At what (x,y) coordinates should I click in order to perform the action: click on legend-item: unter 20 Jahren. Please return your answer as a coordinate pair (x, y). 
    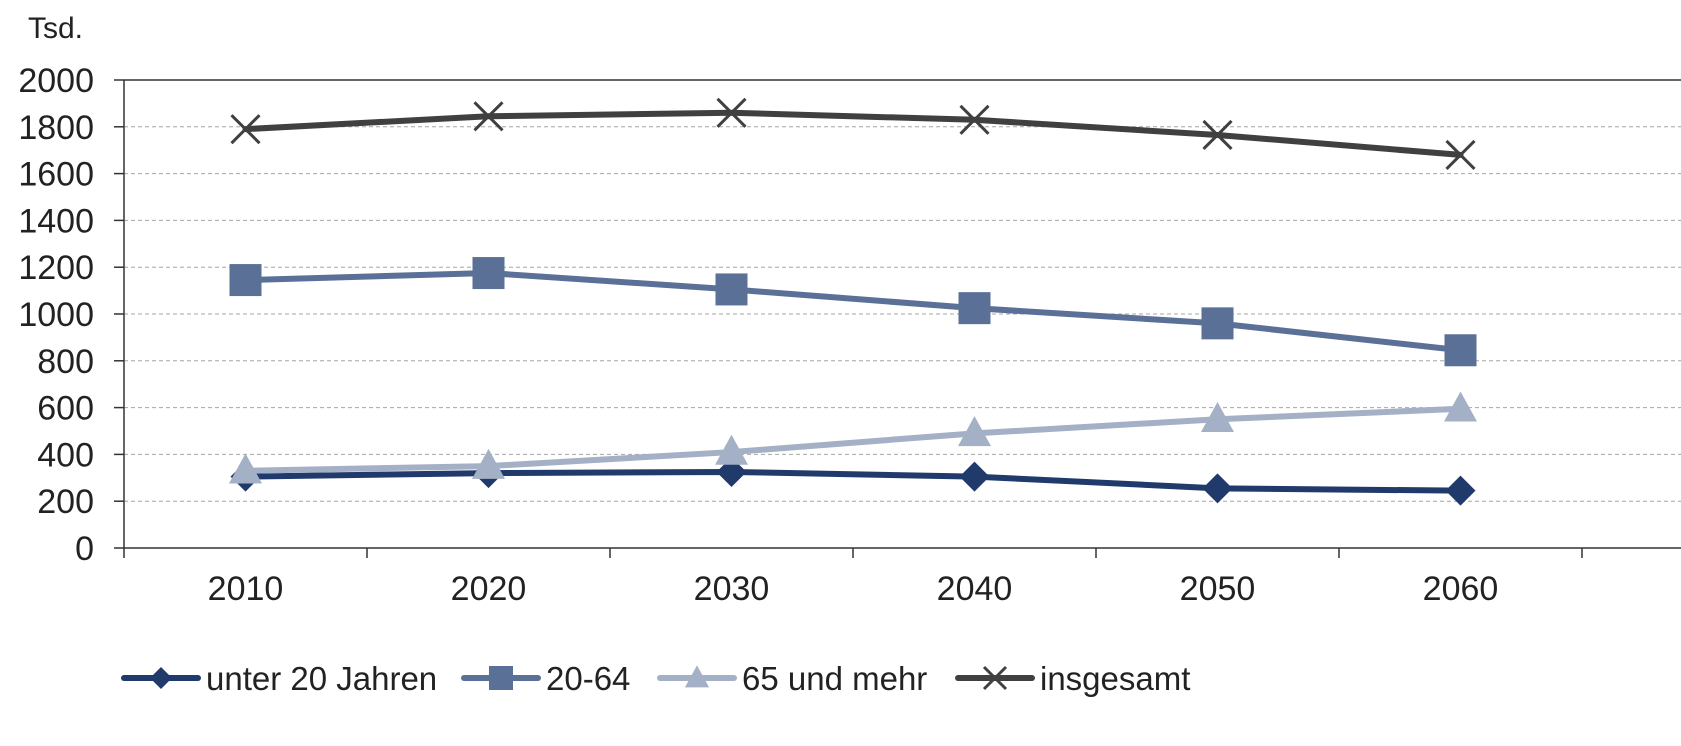
    Looking at the image, I should click on (279, 678).